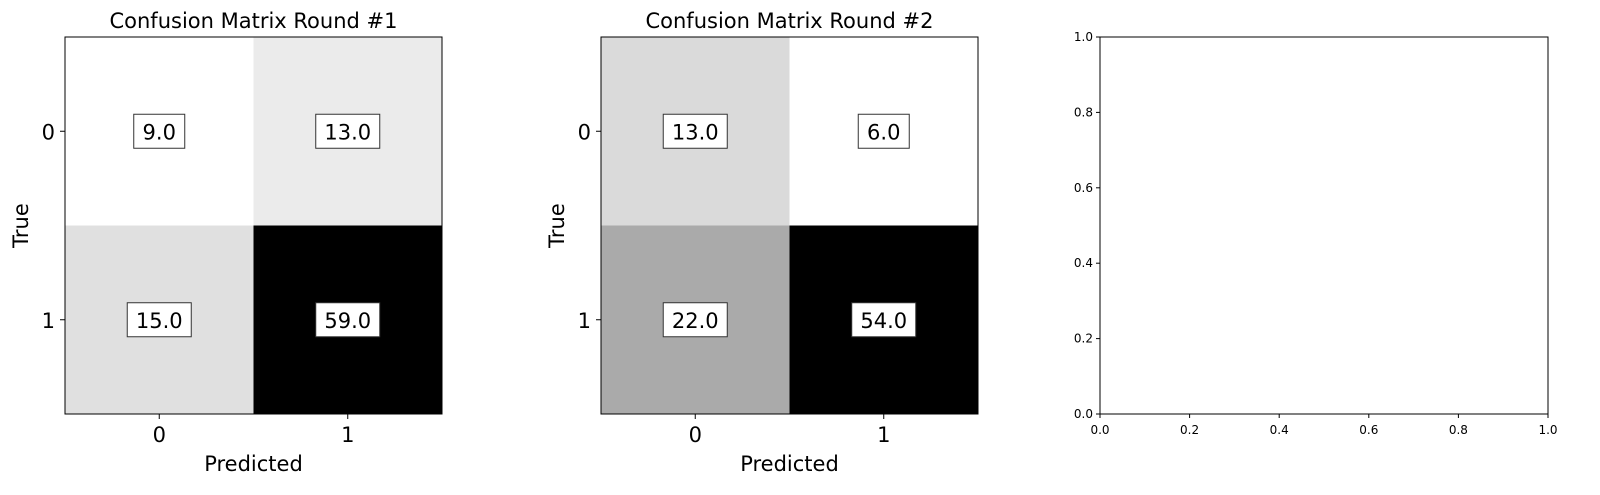 The width and height of the screenshot is (1600, 495). Describe the element at coordinates (1279, 430) in the screenshot. I see `x-tick-label: 0.4` at that location.